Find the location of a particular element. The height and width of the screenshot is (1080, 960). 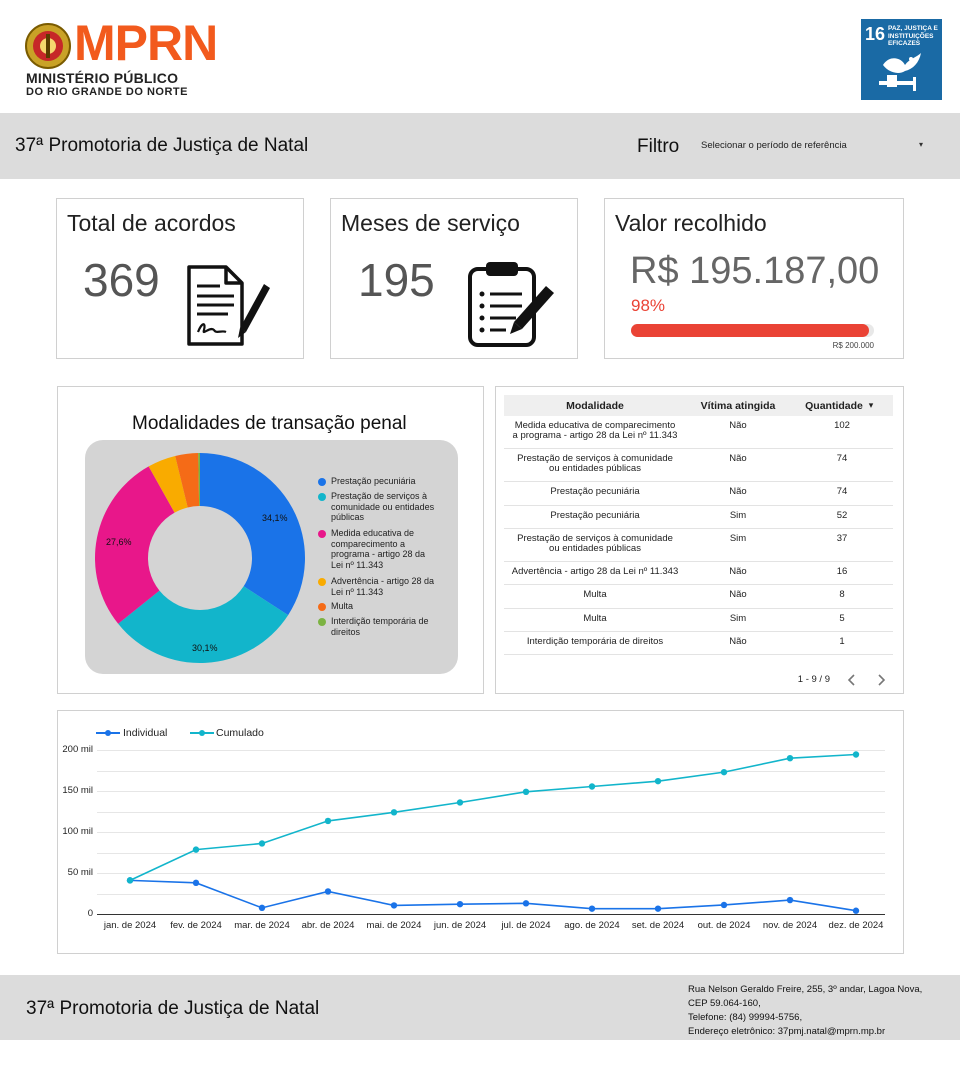

progress-percent: 98% is located at coordinates (648, 305).